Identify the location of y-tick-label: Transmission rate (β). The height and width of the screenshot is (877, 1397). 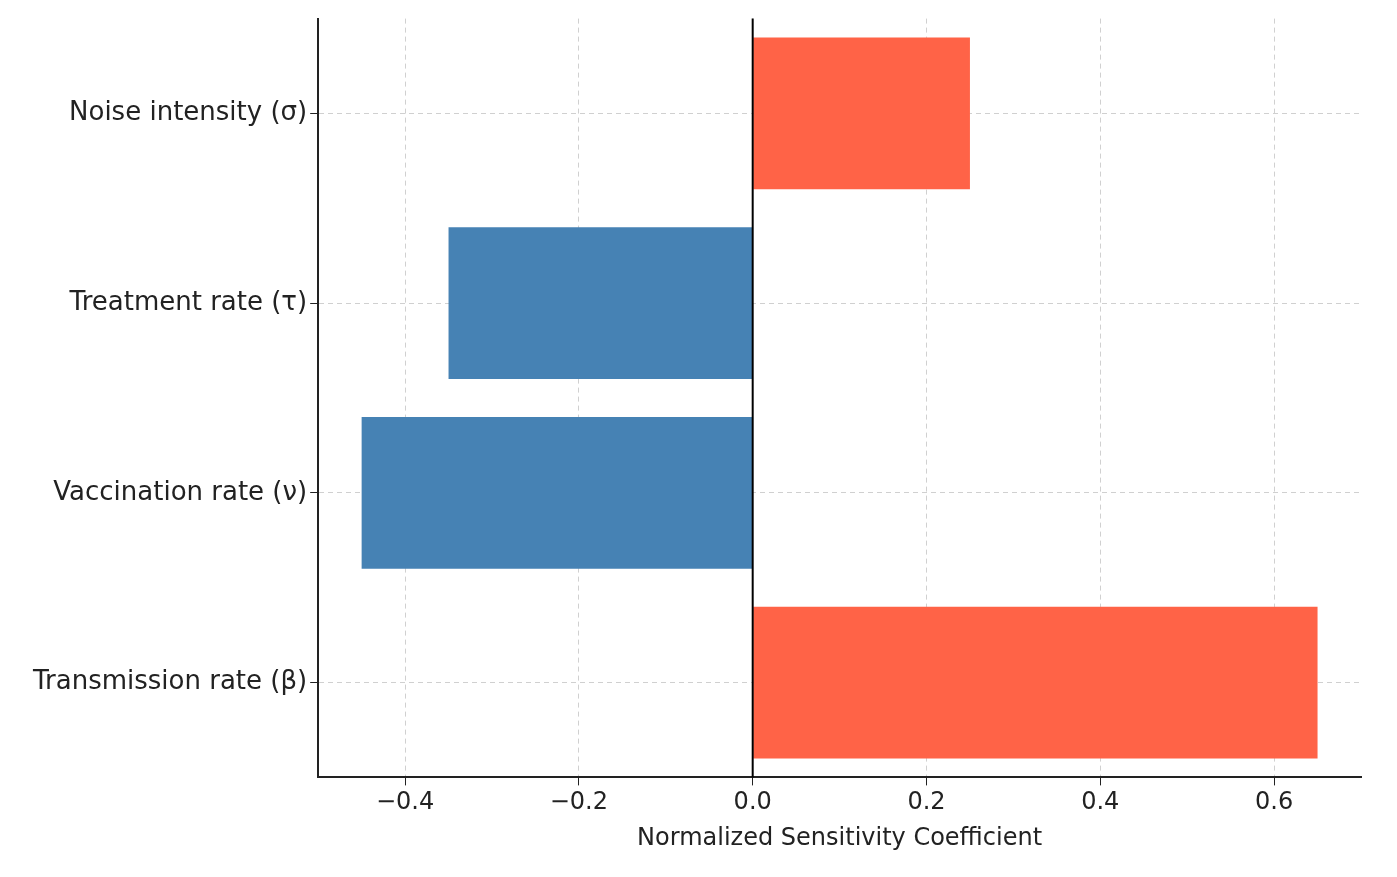
(169, 680).